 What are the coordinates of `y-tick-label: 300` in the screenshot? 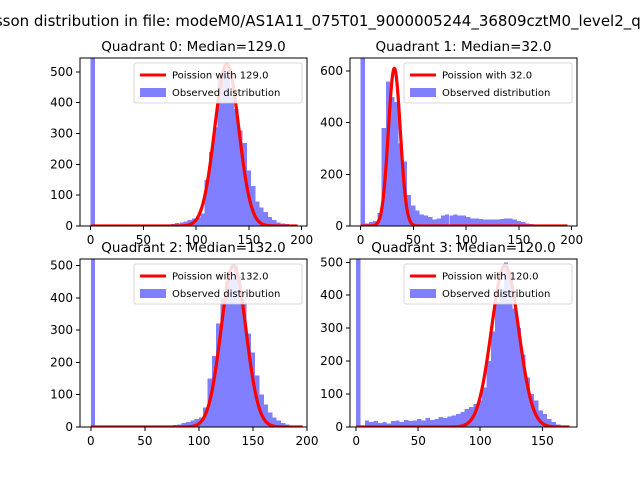 It's located at (61, 330).